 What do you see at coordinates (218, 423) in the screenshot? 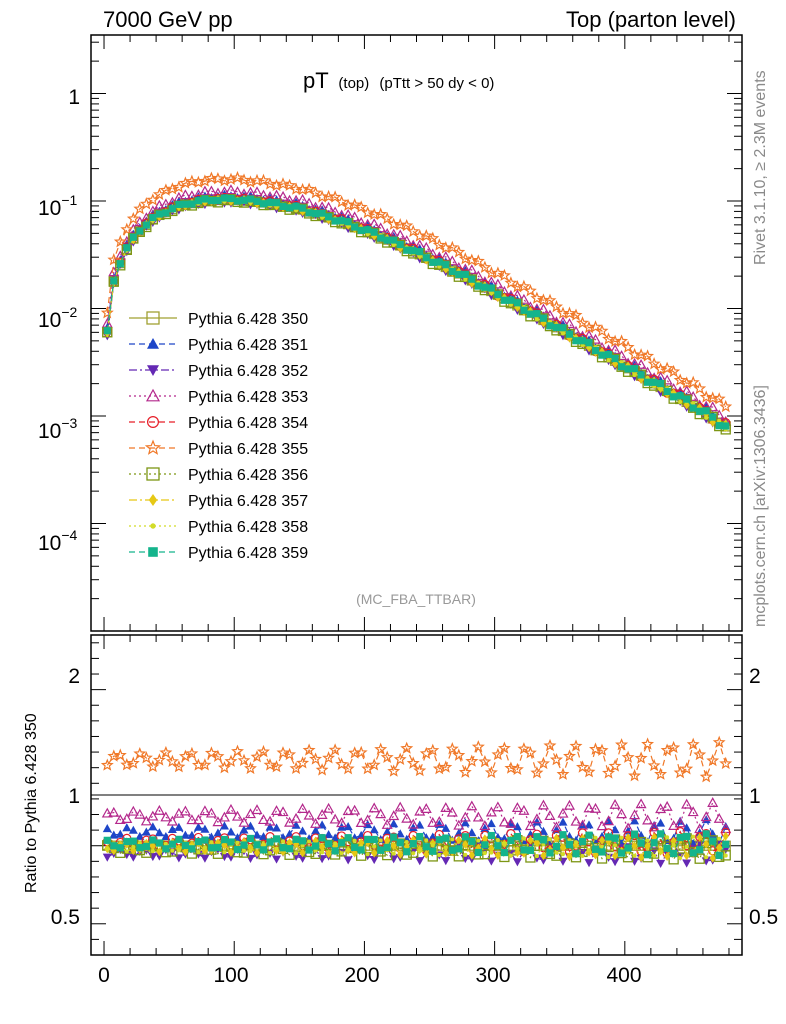
I see `legend-entry: Pythia 6.428 354` at bounding box center [218, 423].